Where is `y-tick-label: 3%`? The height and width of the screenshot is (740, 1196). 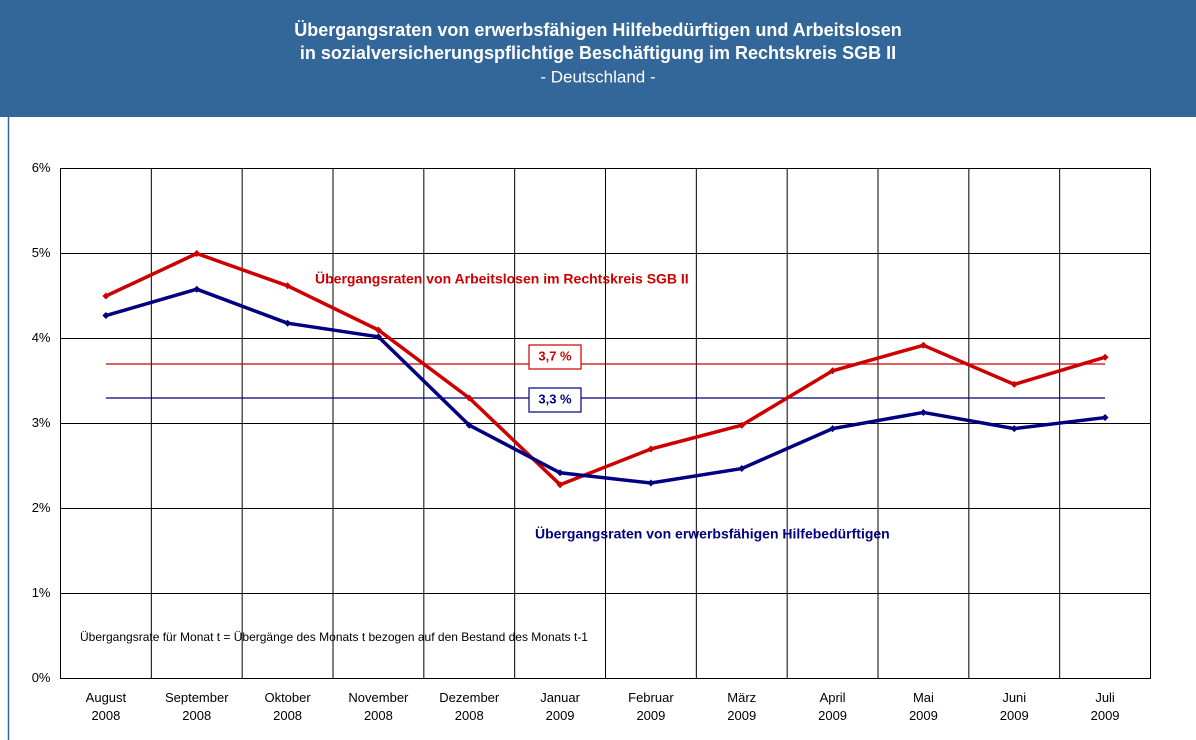 y-tick-label: 3% is located at coordinates (41, 422).